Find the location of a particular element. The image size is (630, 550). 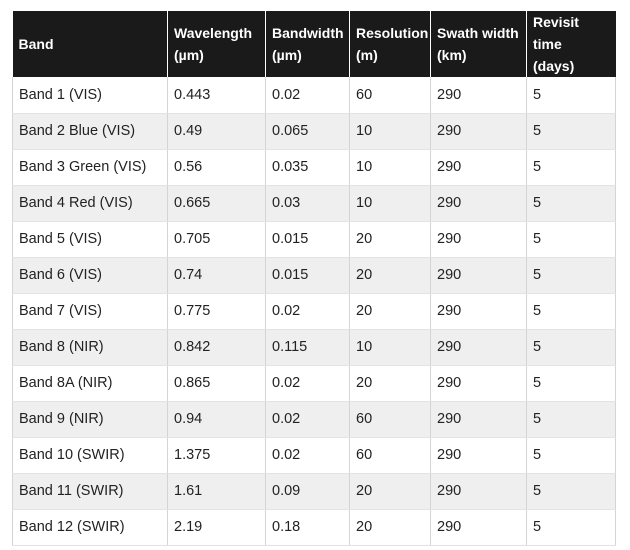

header-label: Band is located at coordinates (36, 44).